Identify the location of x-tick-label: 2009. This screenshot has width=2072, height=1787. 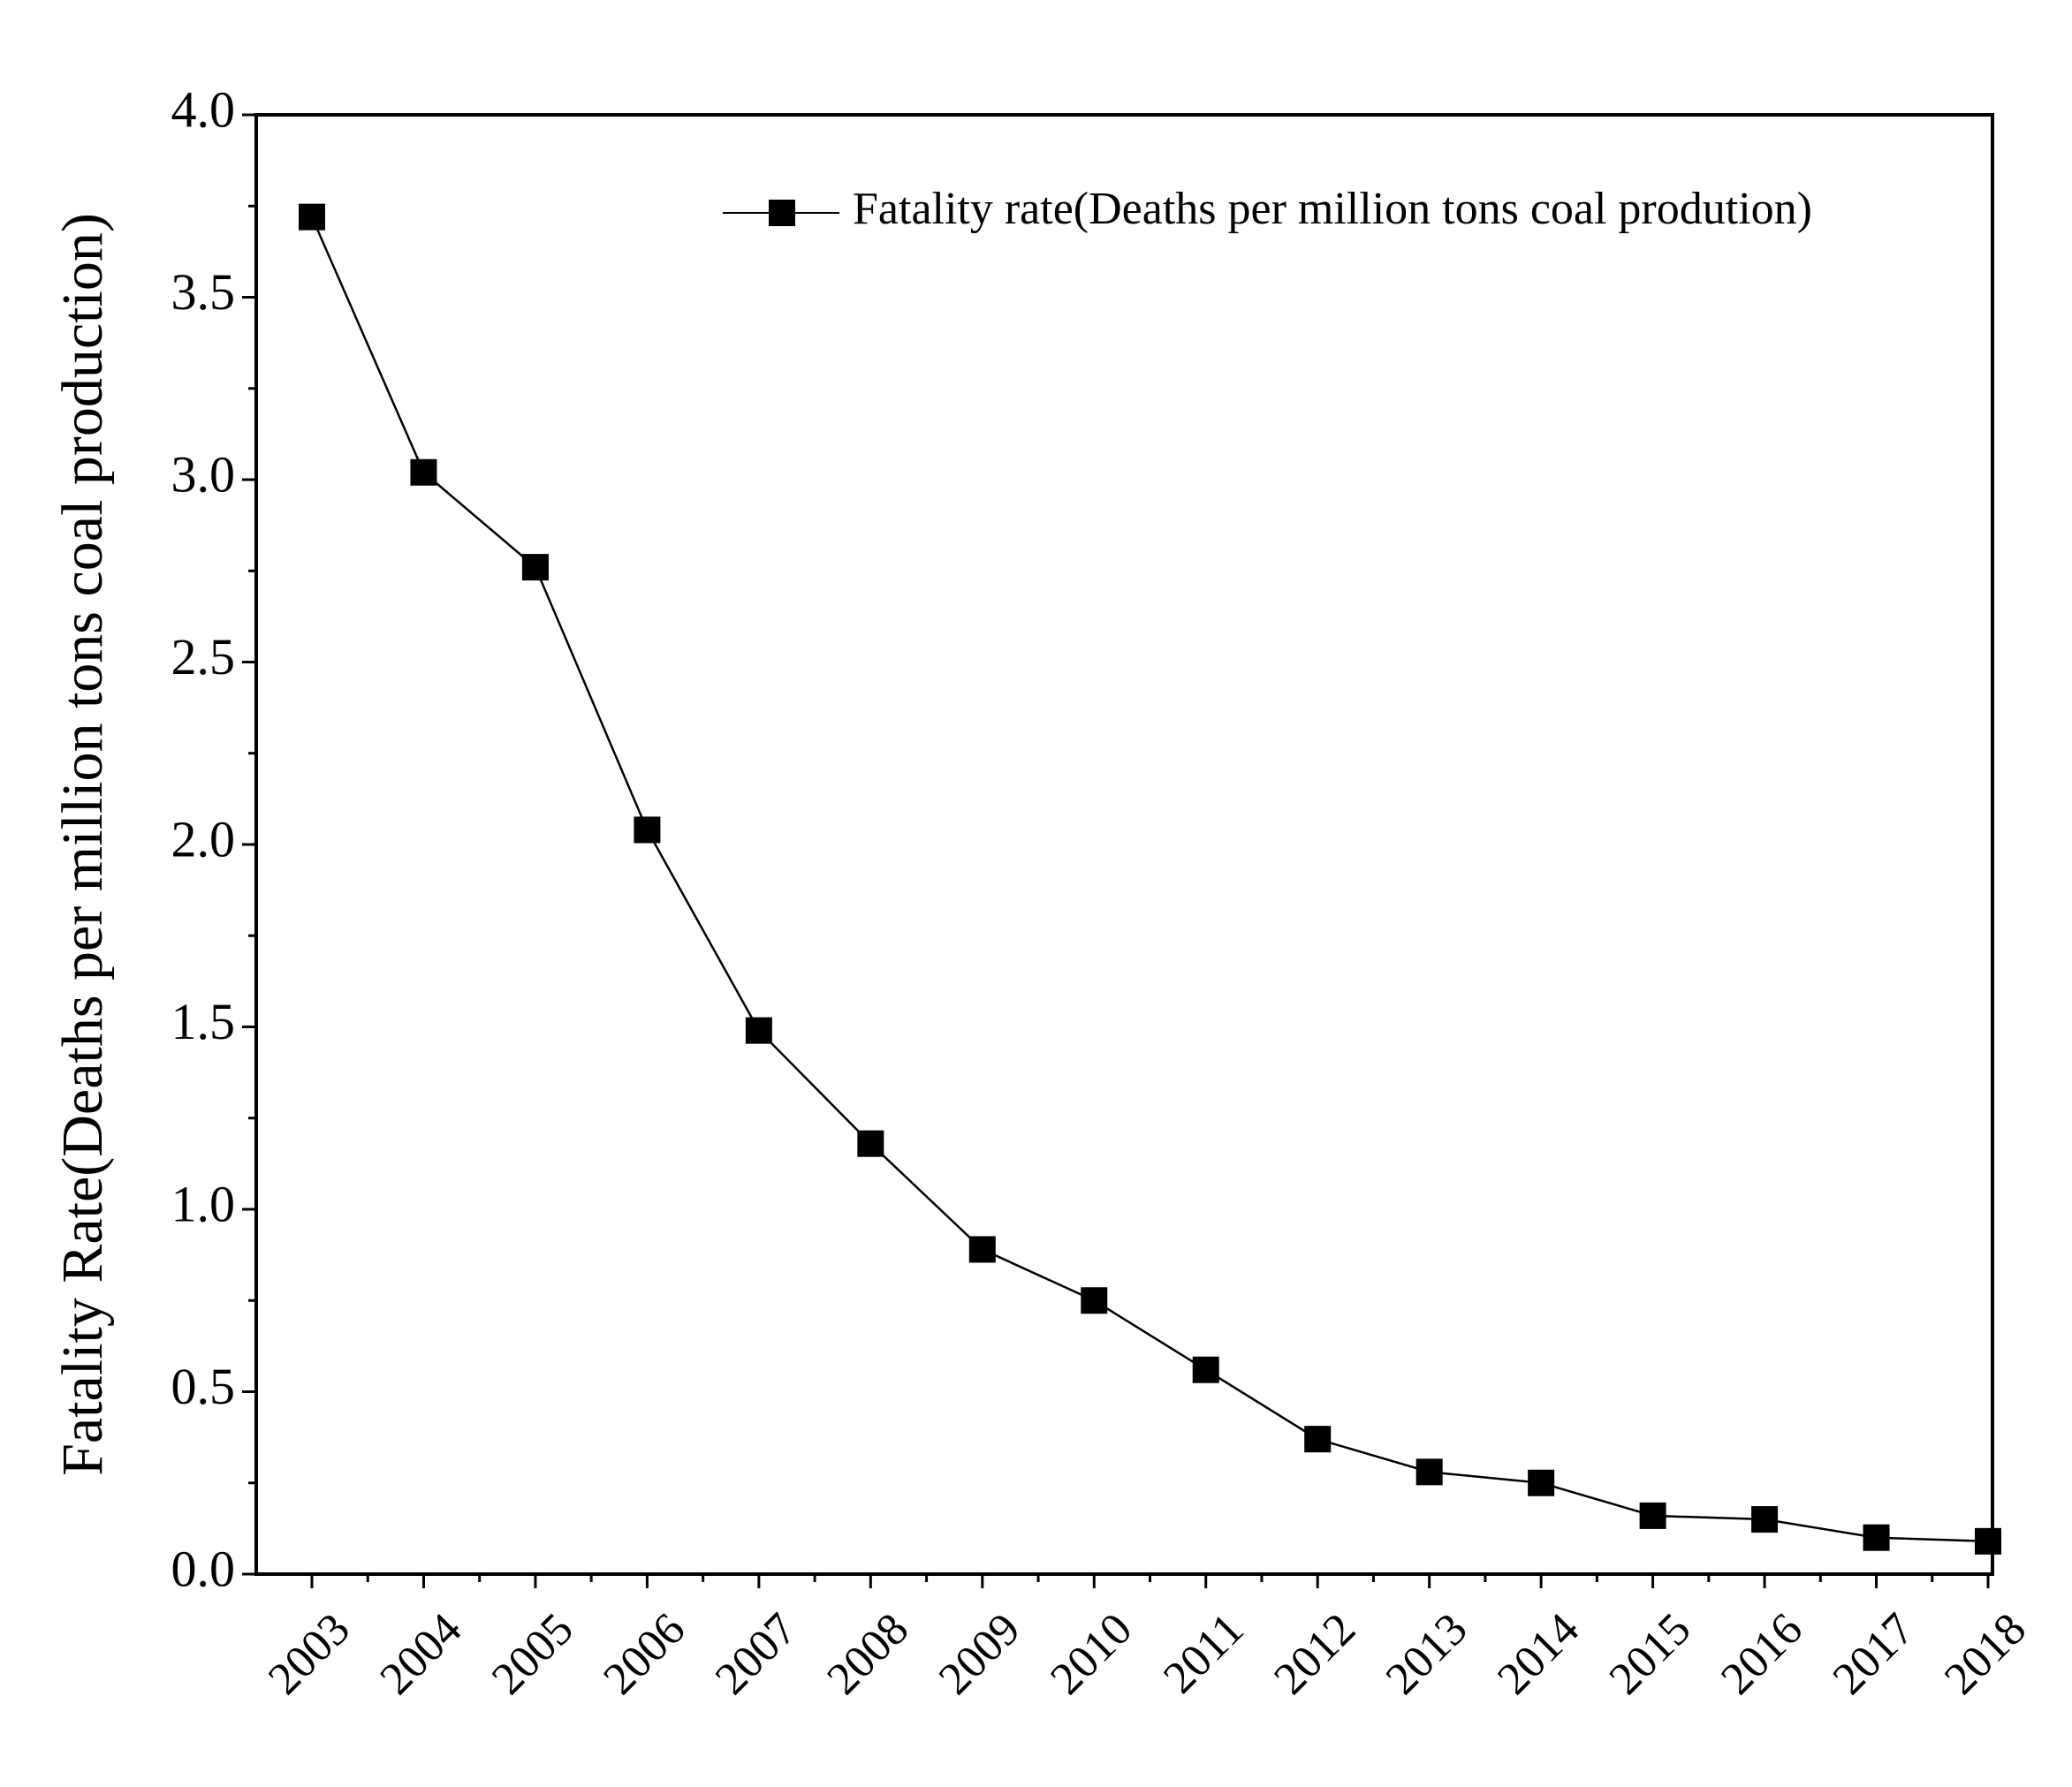
(980, 1654).